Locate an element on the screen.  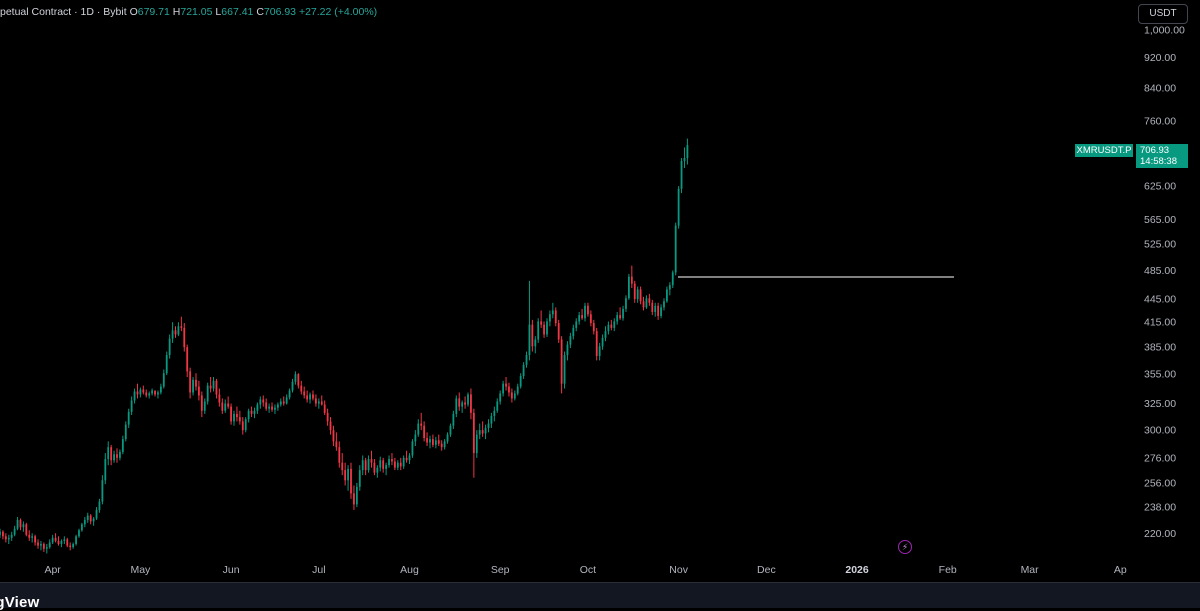
lightning-icon: ⚡ is located at coordinates (905, 547).